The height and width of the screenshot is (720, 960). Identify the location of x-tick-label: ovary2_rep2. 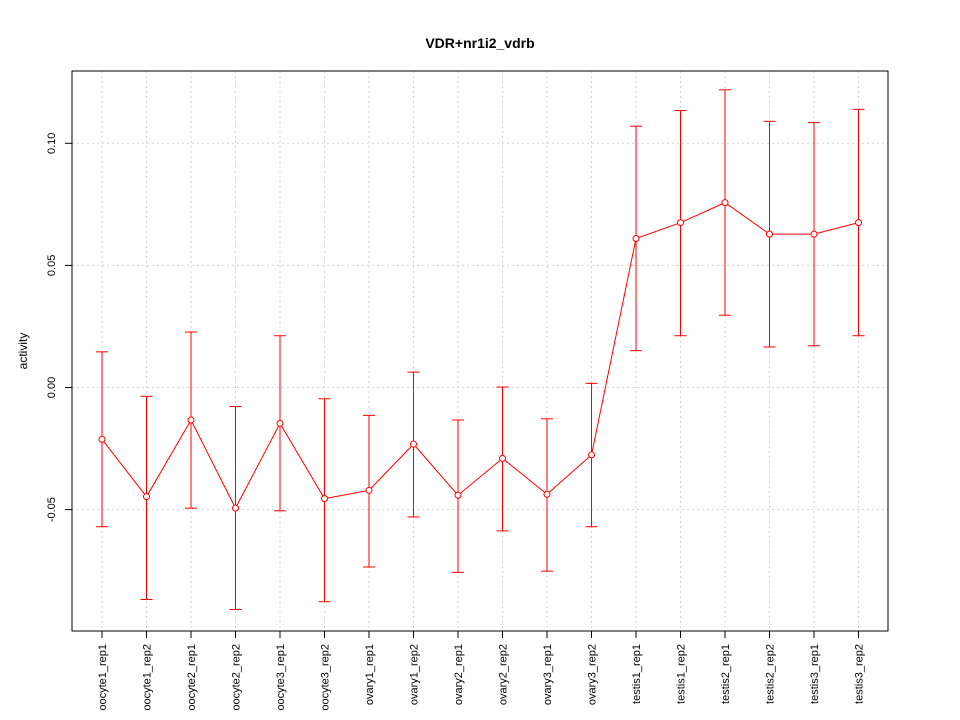
(504, 674).